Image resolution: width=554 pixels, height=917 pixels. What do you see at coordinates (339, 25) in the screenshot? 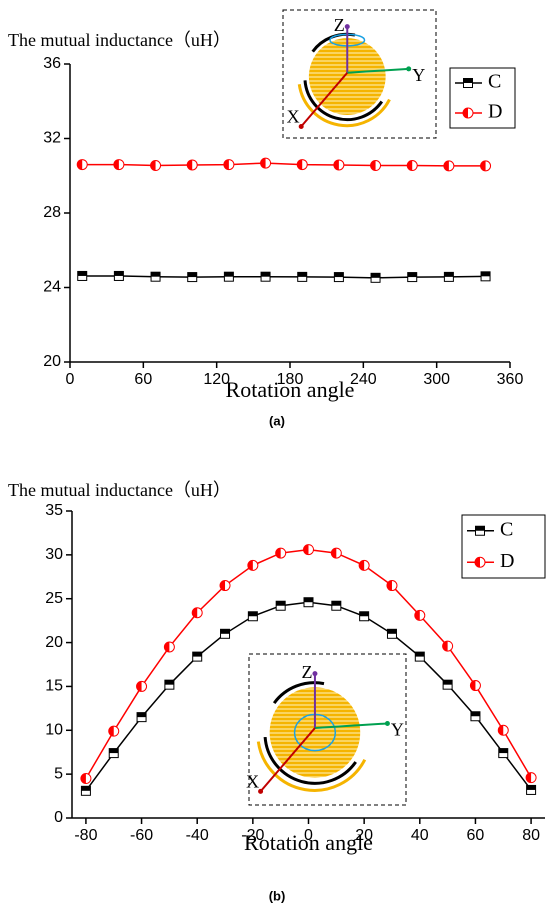
I see `axis-label: Z` at bounding box center [339, 25].